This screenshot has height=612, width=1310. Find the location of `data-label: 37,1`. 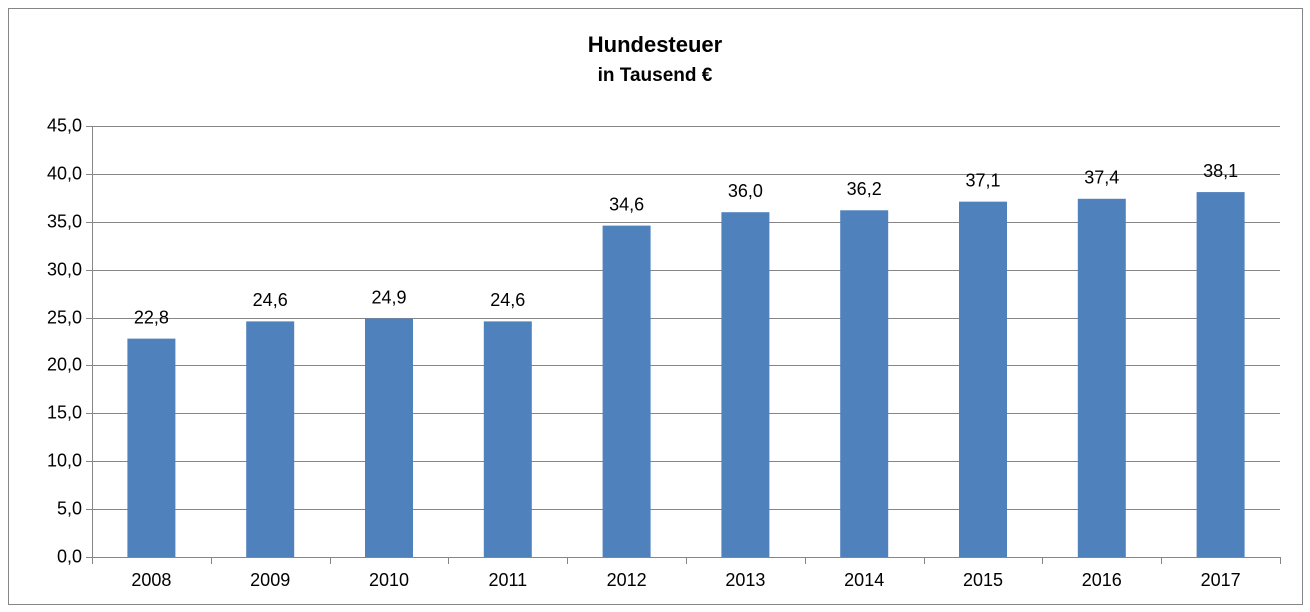

data-label: 37,1 is located at coordinates (982, 180).